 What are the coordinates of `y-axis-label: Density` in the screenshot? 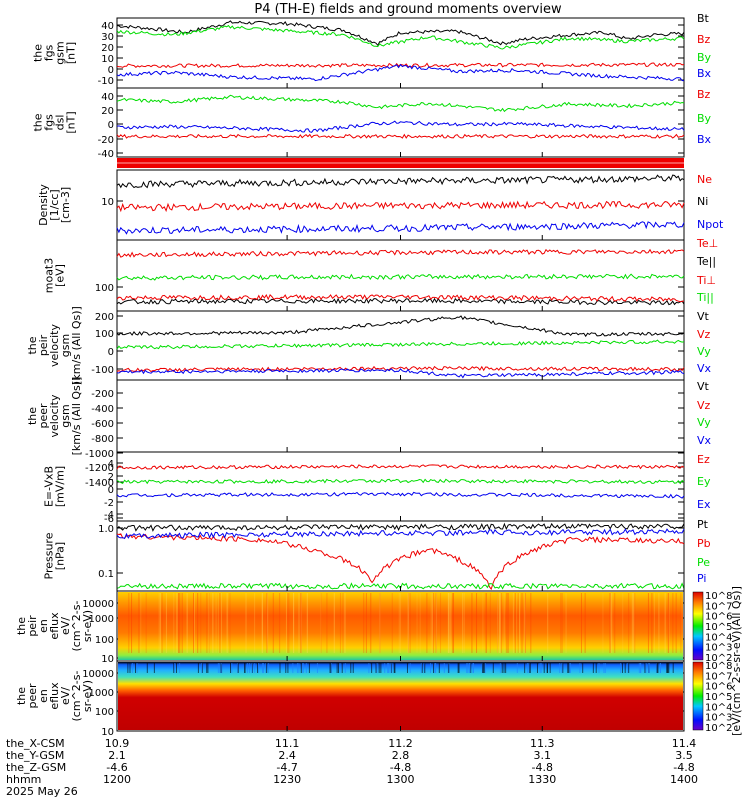 It's located at (43, 205).